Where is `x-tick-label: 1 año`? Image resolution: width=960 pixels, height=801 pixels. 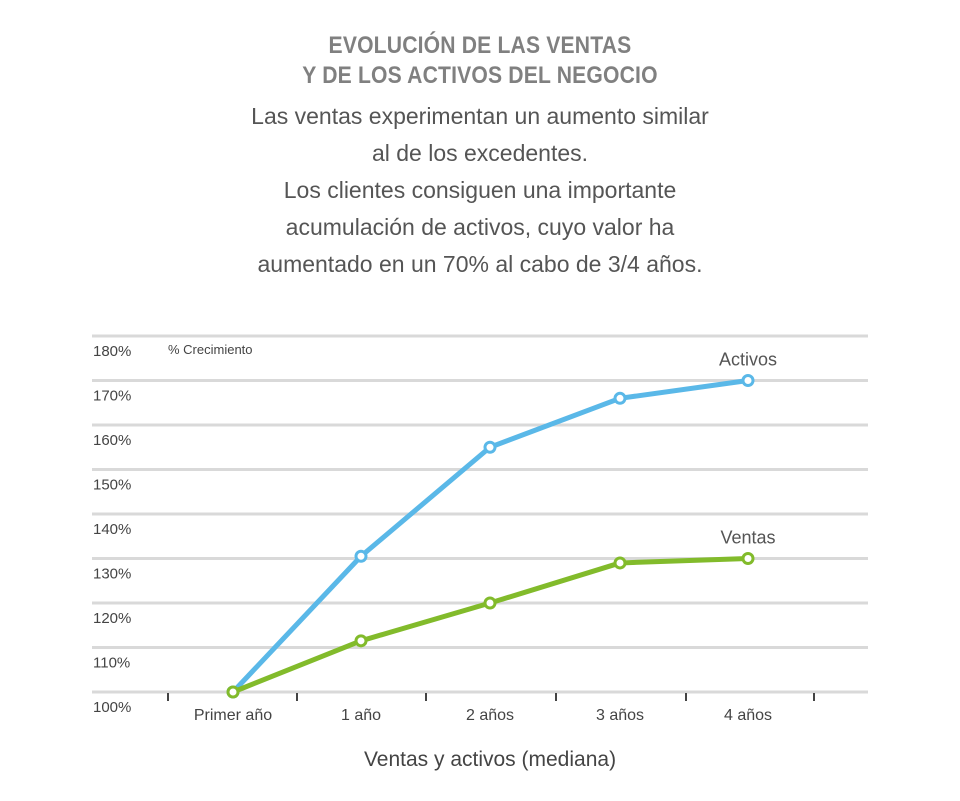 x-tick-label: 1 año is located at coordinates (361, 715).